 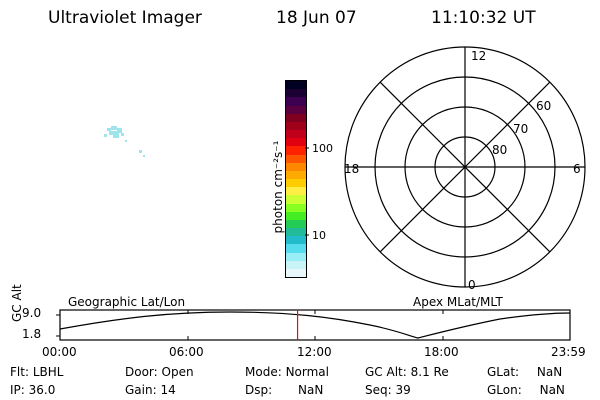 What do you see at coordinates (503, 372) in the screenshot?
I see `glat-label: GLat:` at bounding box center [503, 372].